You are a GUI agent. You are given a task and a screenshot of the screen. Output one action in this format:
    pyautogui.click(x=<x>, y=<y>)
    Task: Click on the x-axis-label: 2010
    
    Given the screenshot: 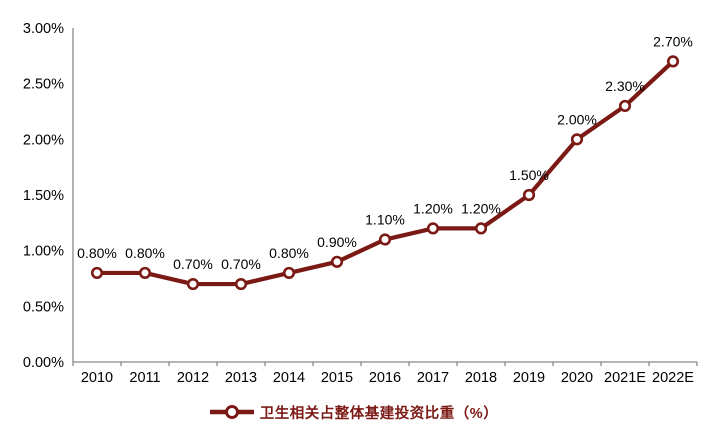 What is the action you would take?
    pyautogui.click(x=97, y=378)
    